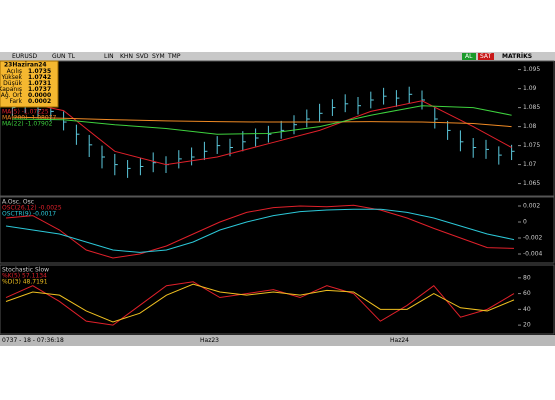 This screenshot has height=400, width=555. What do you see at coordinates (527, 293) in the screenshot?
I see `y-tick-label: 60` at bounding box center [527, 293].